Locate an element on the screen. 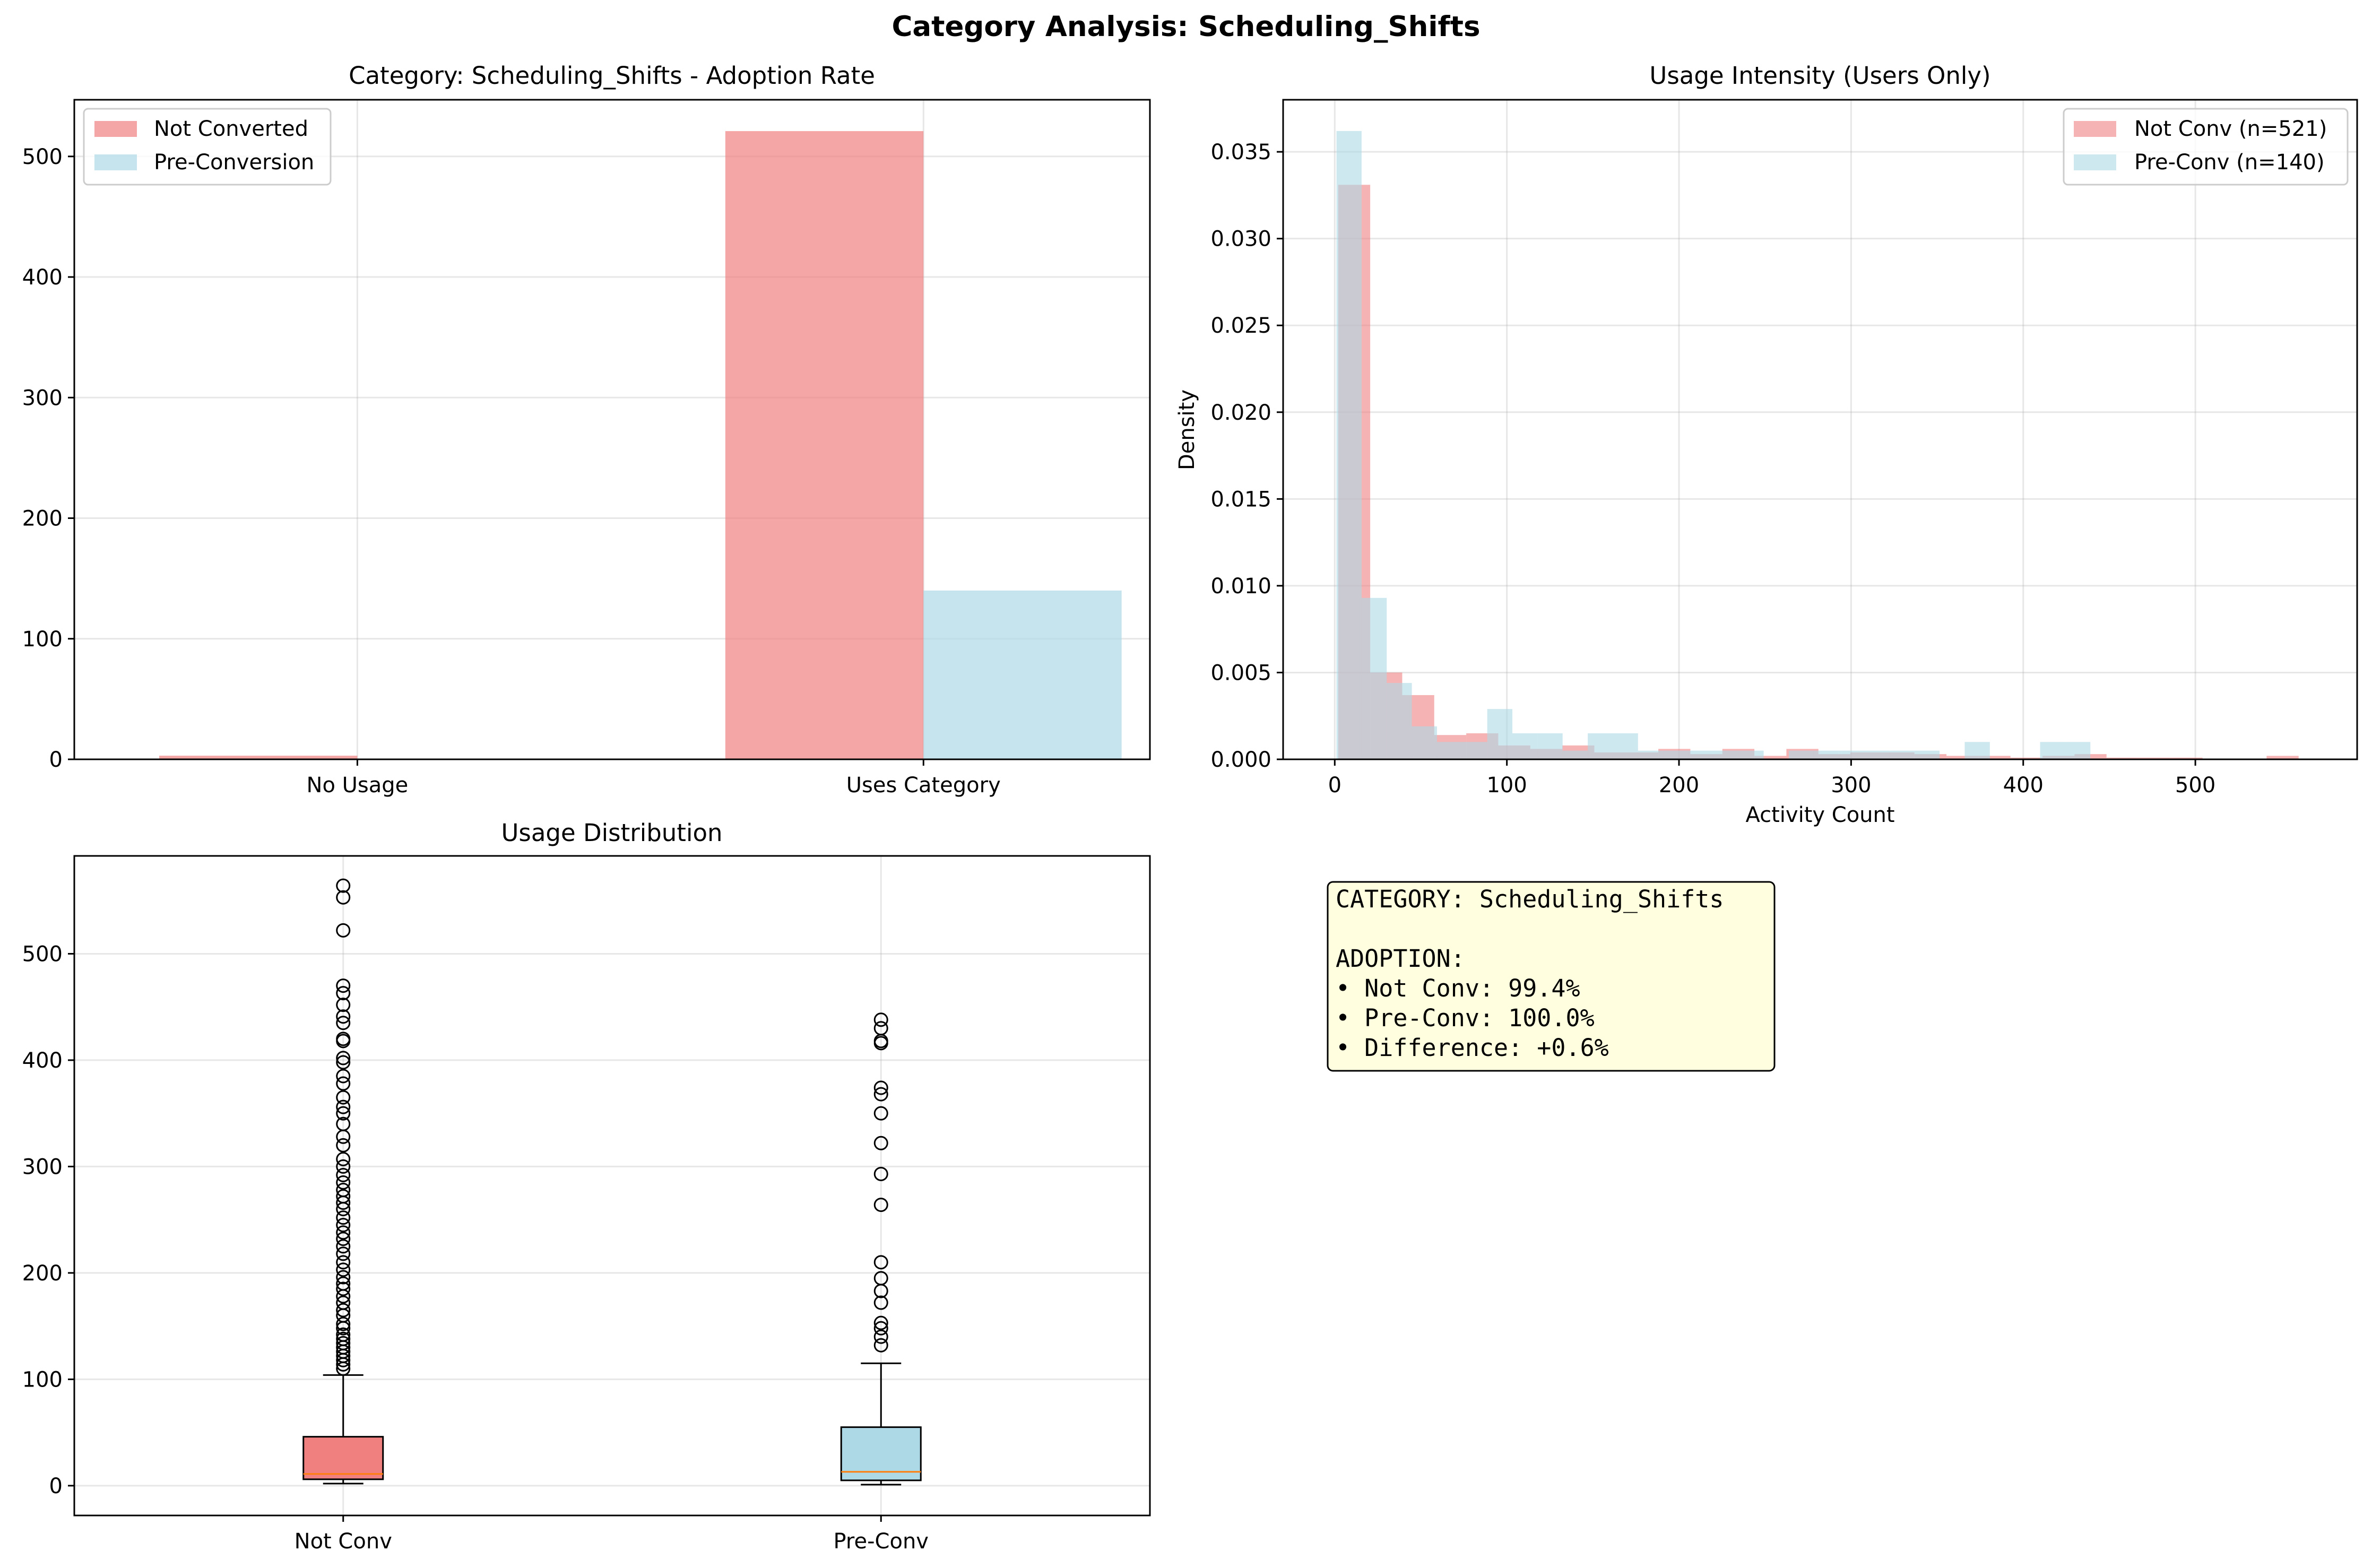 The height and width of the screenshot is (1568, 2372). y-tick-label: 0 is located at coordinates (56, 1486).